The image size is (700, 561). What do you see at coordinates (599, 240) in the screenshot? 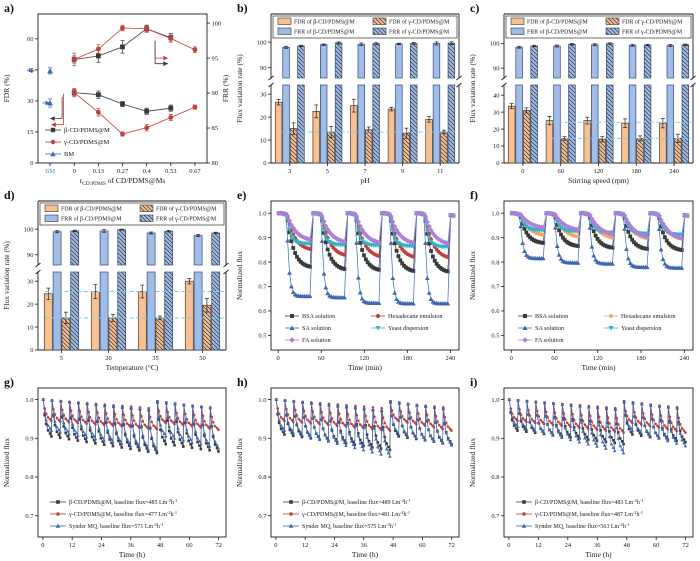
I see `series-SA solution` at bounding box center [599, 240].